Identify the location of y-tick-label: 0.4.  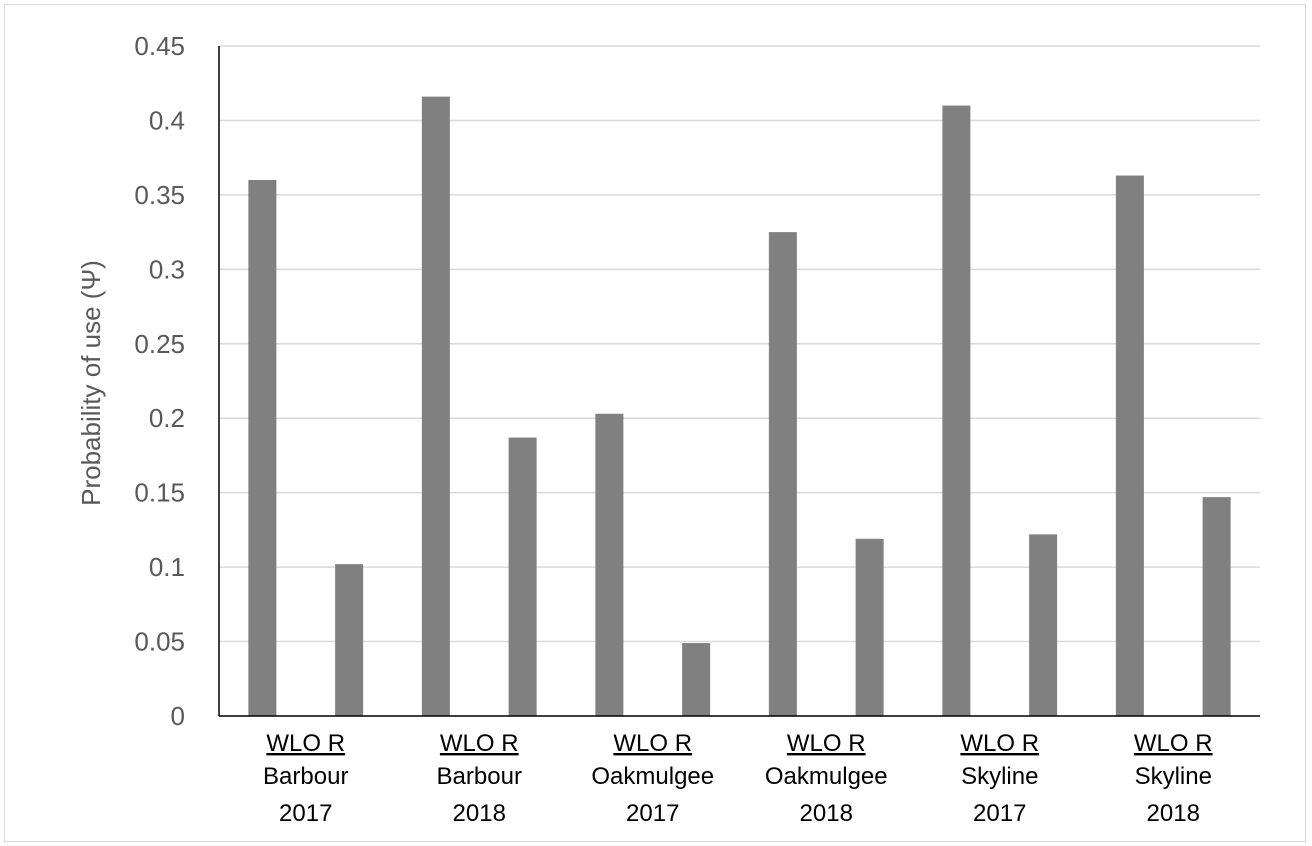
(167, 120).